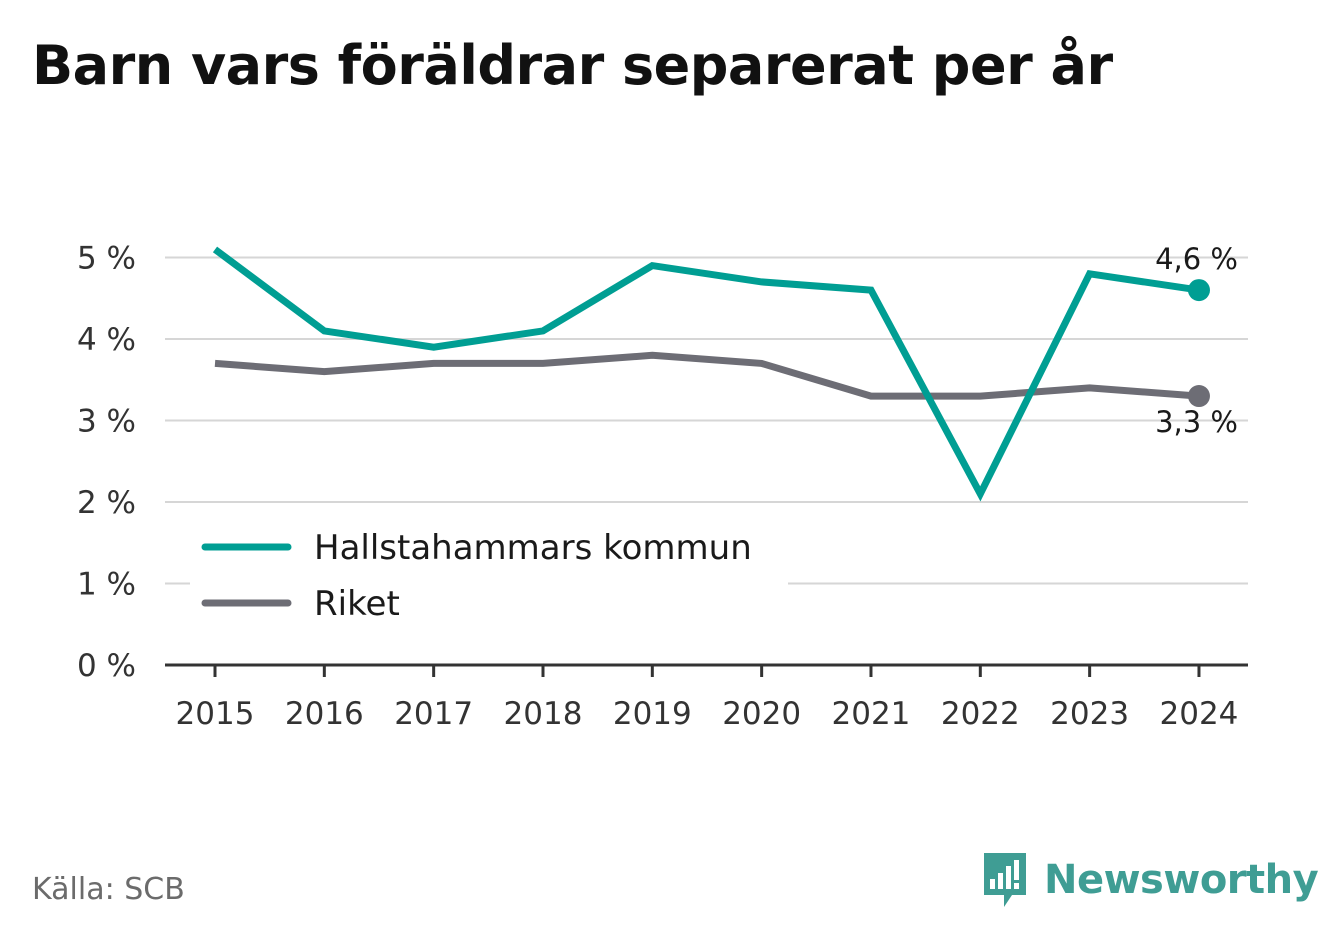 Image resolution: width=1322 pixels, height=939 pixels. I want to click on y-axis-labels: 0 % 1 % 2 % 3 % 4 % 5 %, so click(106, 463).